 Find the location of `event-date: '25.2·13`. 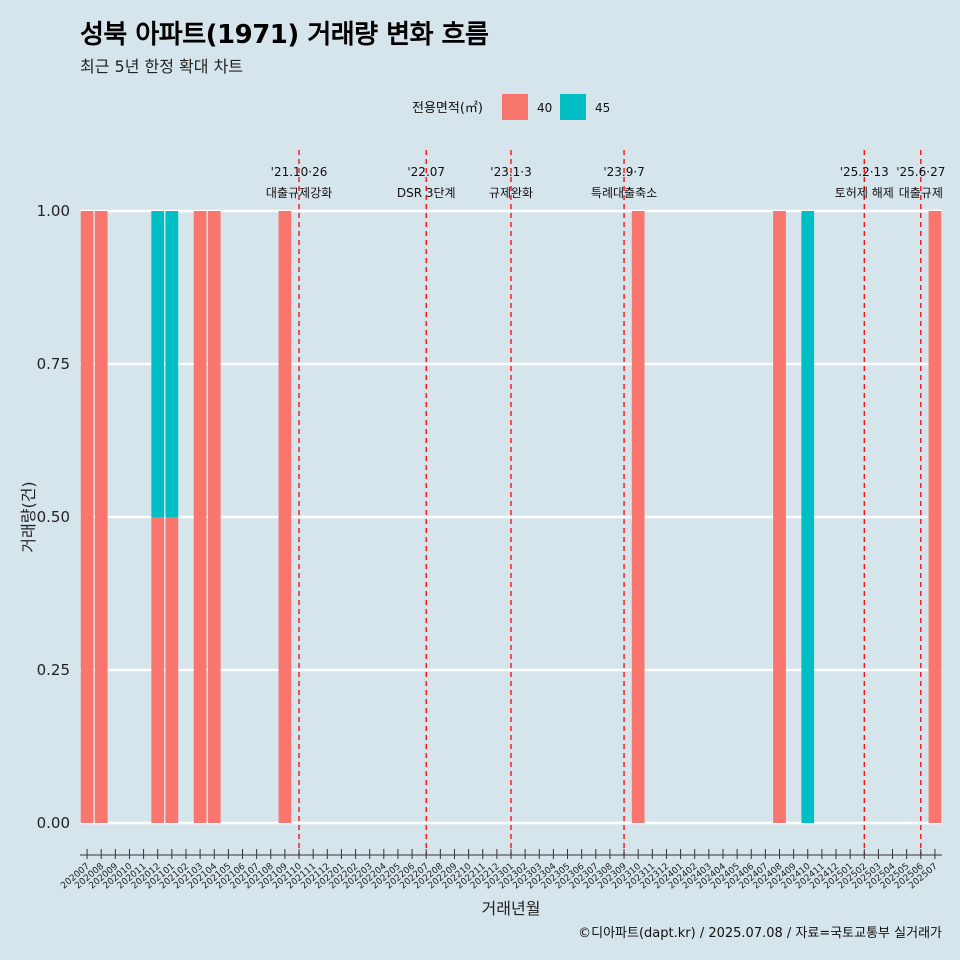

event-date: '25.2·13 is located at coordinates (864, 172).